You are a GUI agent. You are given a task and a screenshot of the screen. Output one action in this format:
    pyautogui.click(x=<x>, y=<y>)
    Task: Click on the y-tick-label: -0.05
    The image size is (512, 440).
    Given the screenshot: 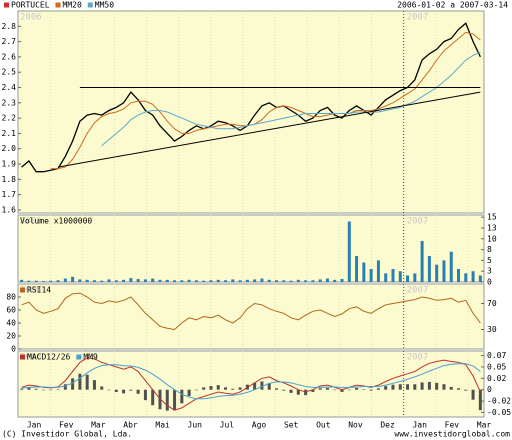 What is the action you would take?
    pyautogui.click(x=499, y=412)
    